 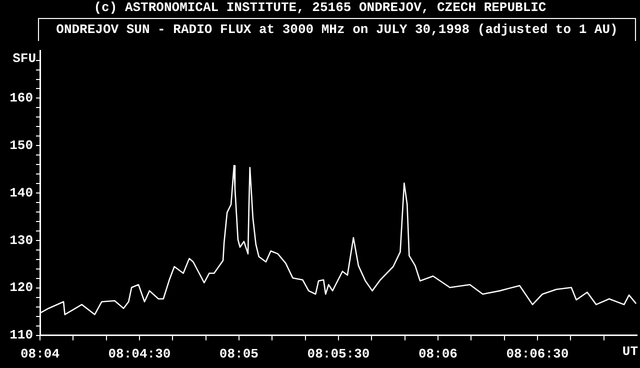 I want to click on y-tick-label: 140, so click(x=22, y=192).